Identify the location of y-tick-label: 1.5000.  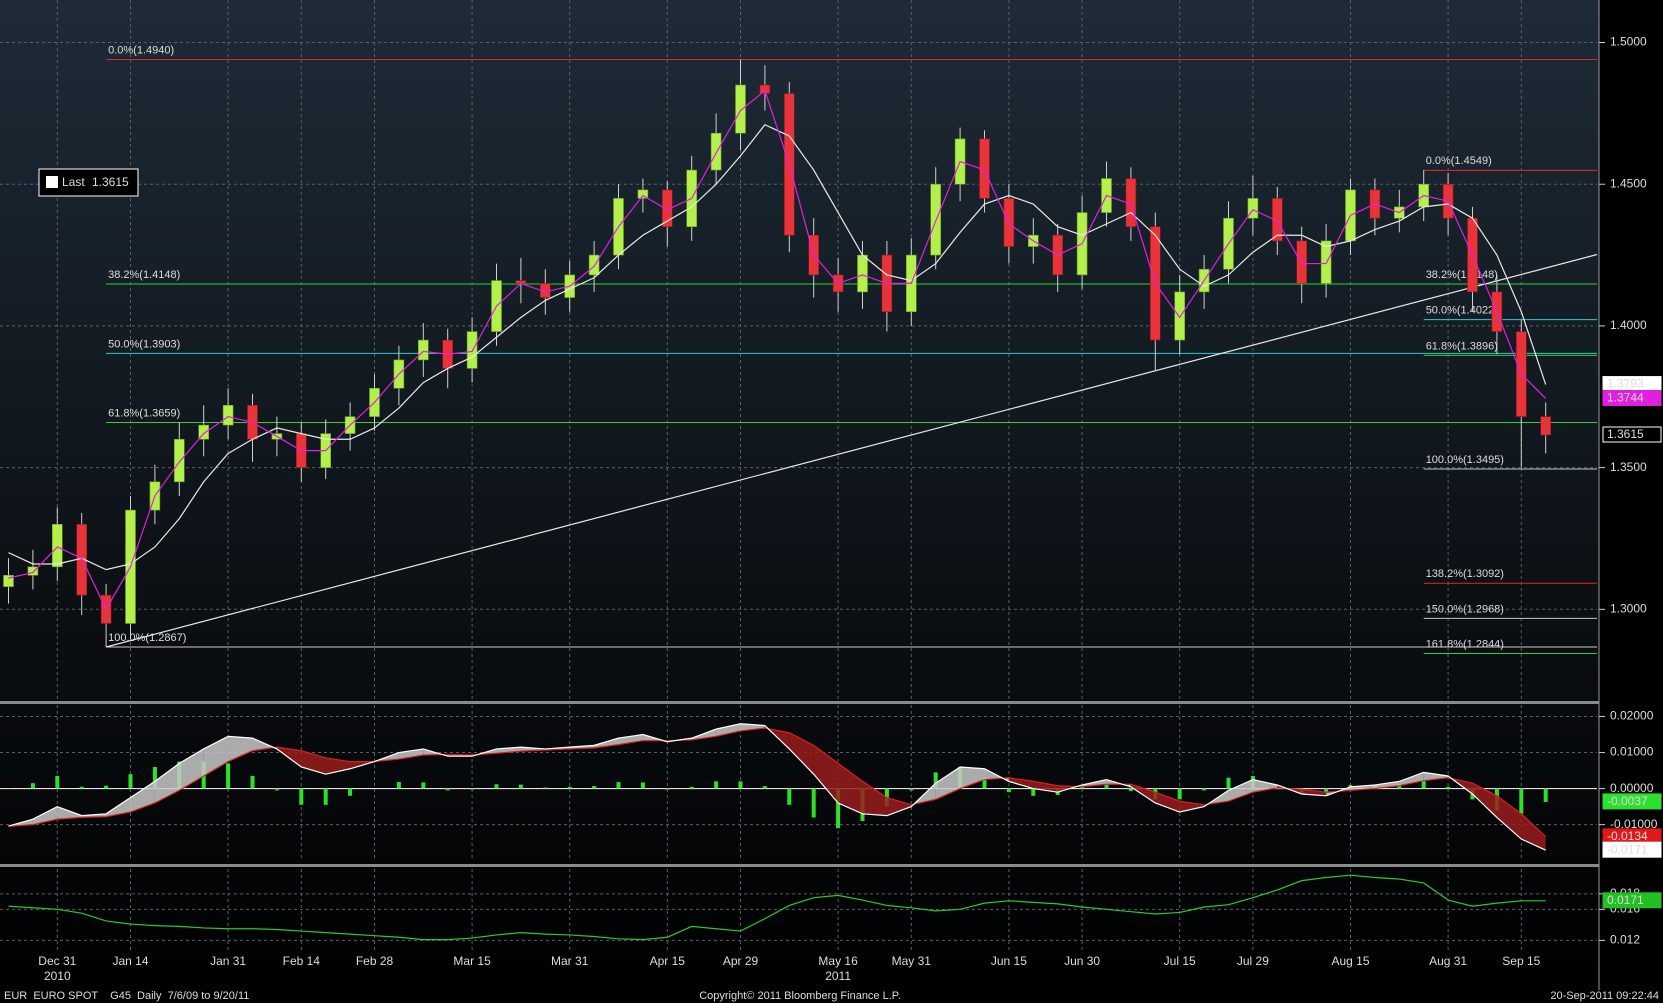
(1628, 42).